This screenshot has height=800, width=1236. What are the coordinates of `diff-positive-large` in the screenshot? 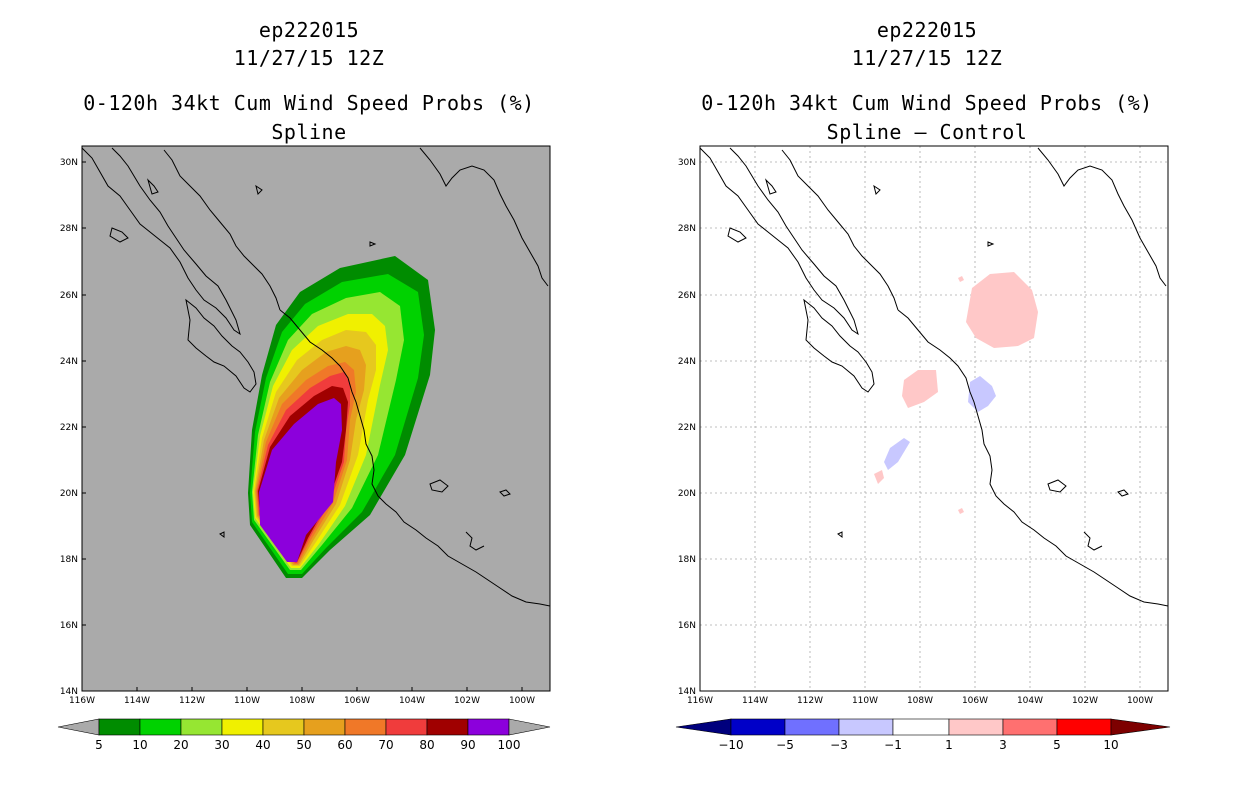 It's located at (1002, 310).